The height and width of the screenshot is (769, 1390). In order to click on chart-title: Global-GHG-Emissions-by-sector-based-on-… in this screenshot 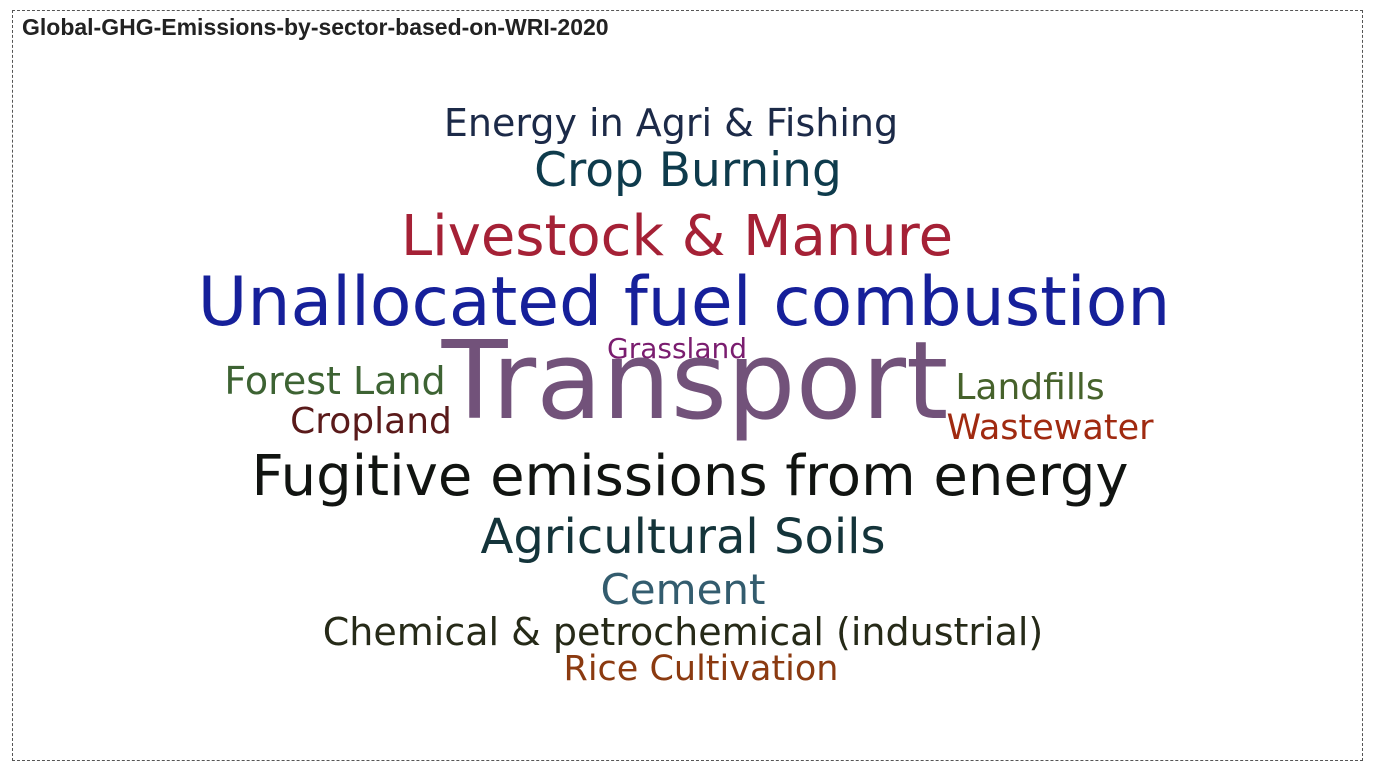, I will do `click(315, 27)`.